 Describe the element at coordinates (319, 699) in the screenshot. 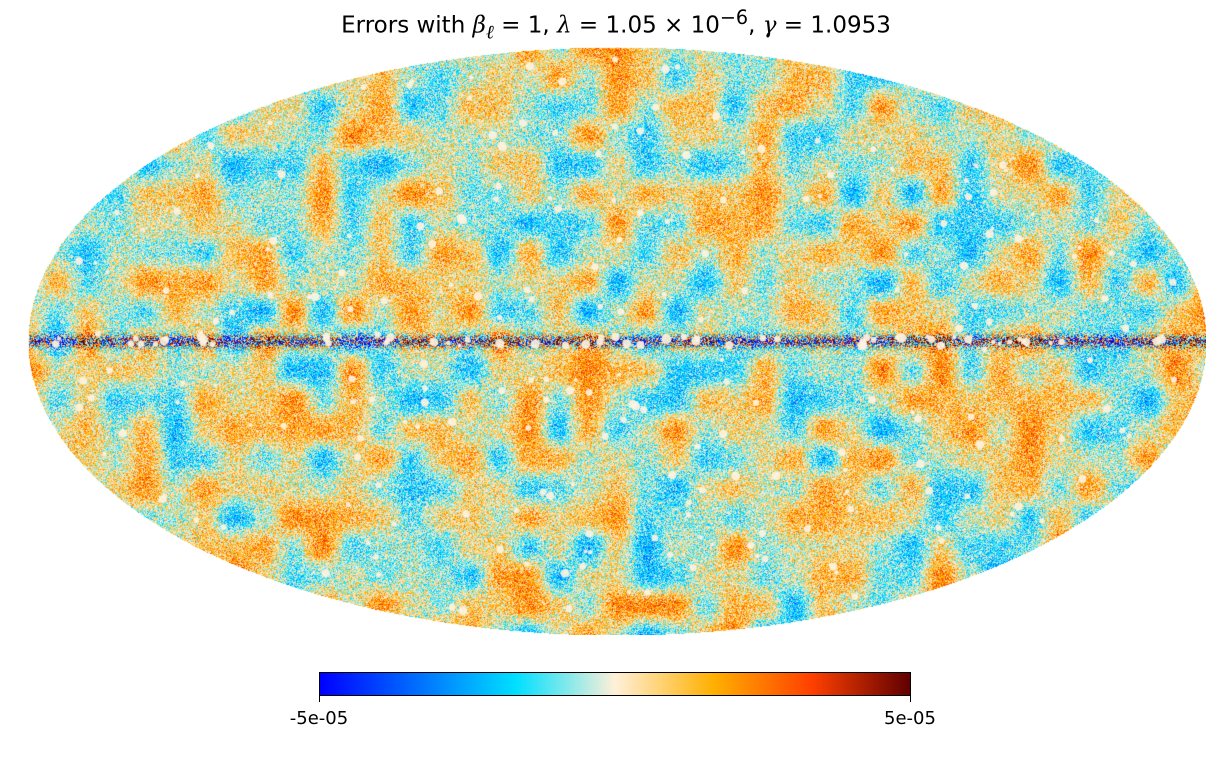

I see `colorbar-tick-min` at that location.